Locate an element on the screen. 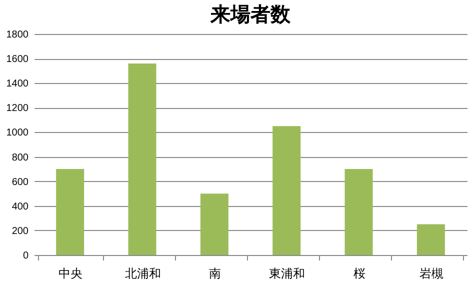  y-tick-label: 400 is located at coordinates (20, 206).